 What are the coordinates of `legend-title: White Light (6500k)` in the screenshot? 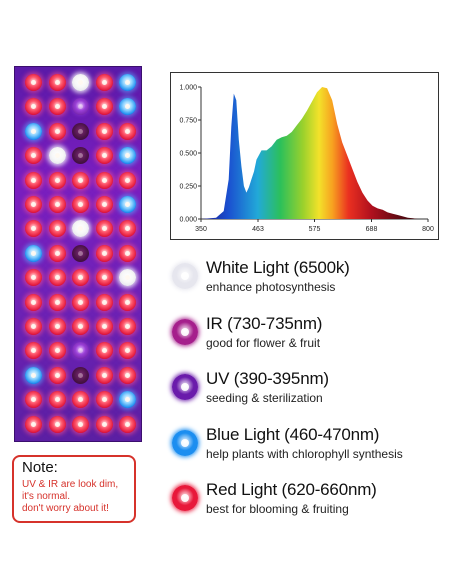 It's located at (278, 267).